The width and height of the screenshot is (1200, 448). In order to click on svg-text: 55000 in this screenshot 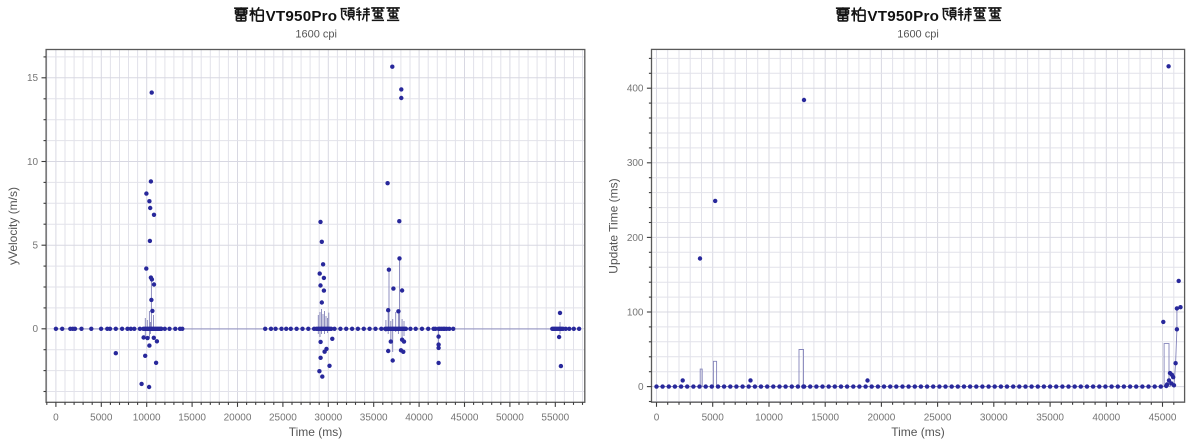, I will do `click(555, 418)`.